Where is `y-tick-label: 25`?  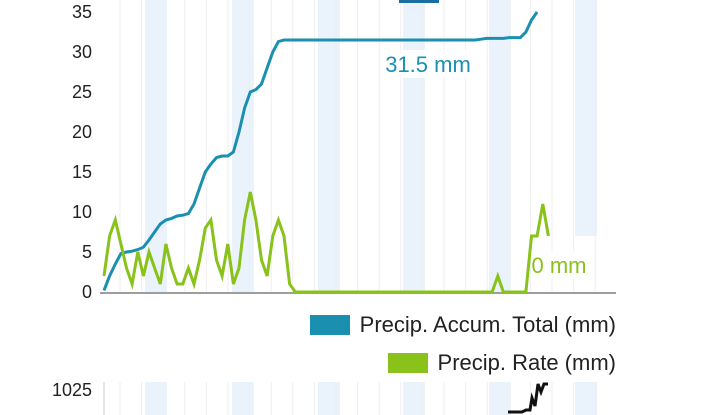
y-tick-label: 25 is located at coordinates (82, 92).